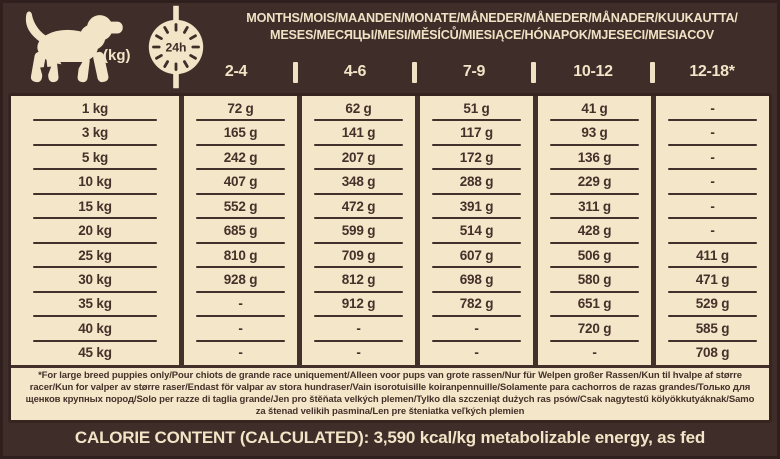 This screenshot has width=780, height=459. I want to click on amount-cell: 912 g, so click(356, 304).